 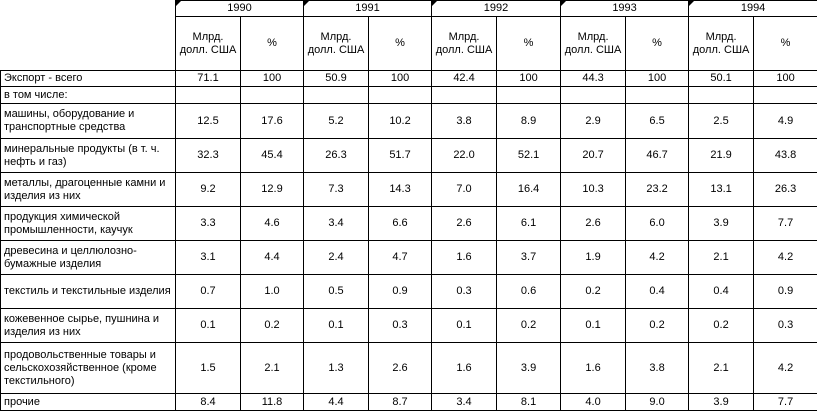 I want to click on value-cell: 12.5, so click(x=208, y=121).